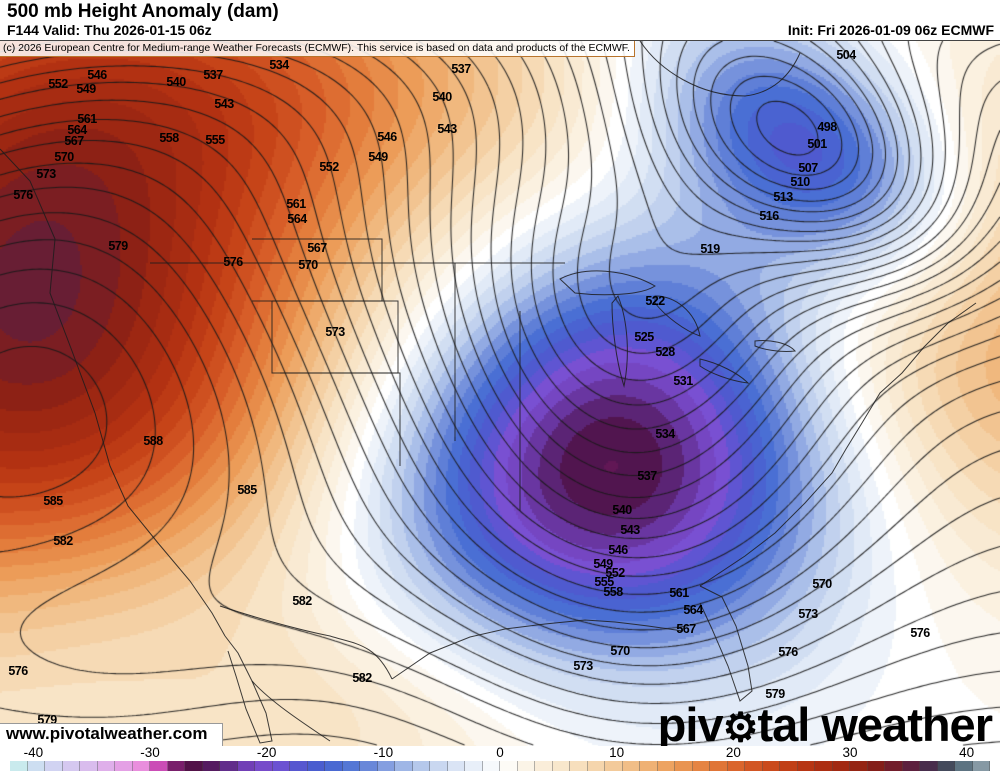 The height and width of the screenshot is (772, 1000). What do you see at coordinates (850, 752) in the screenshot?
I see `color-scale-tick-label: 30` at bounding box center [850, 752].